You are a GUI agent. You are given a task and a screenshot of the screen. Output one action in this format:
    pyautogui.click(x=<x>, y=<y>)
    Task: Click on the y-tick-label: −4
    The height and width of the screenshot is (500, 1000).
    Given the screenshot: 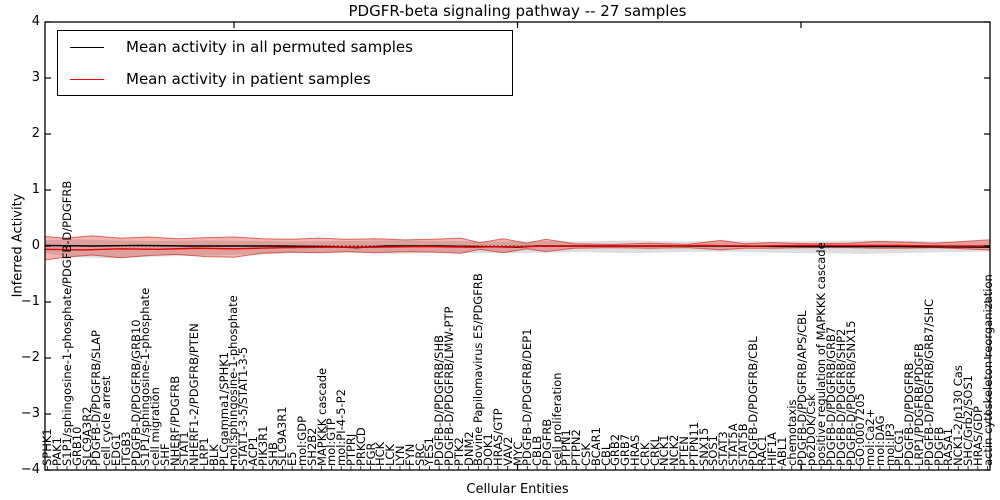 What is the action you would take?
    pyautogui.click(x=30, y=469)
    